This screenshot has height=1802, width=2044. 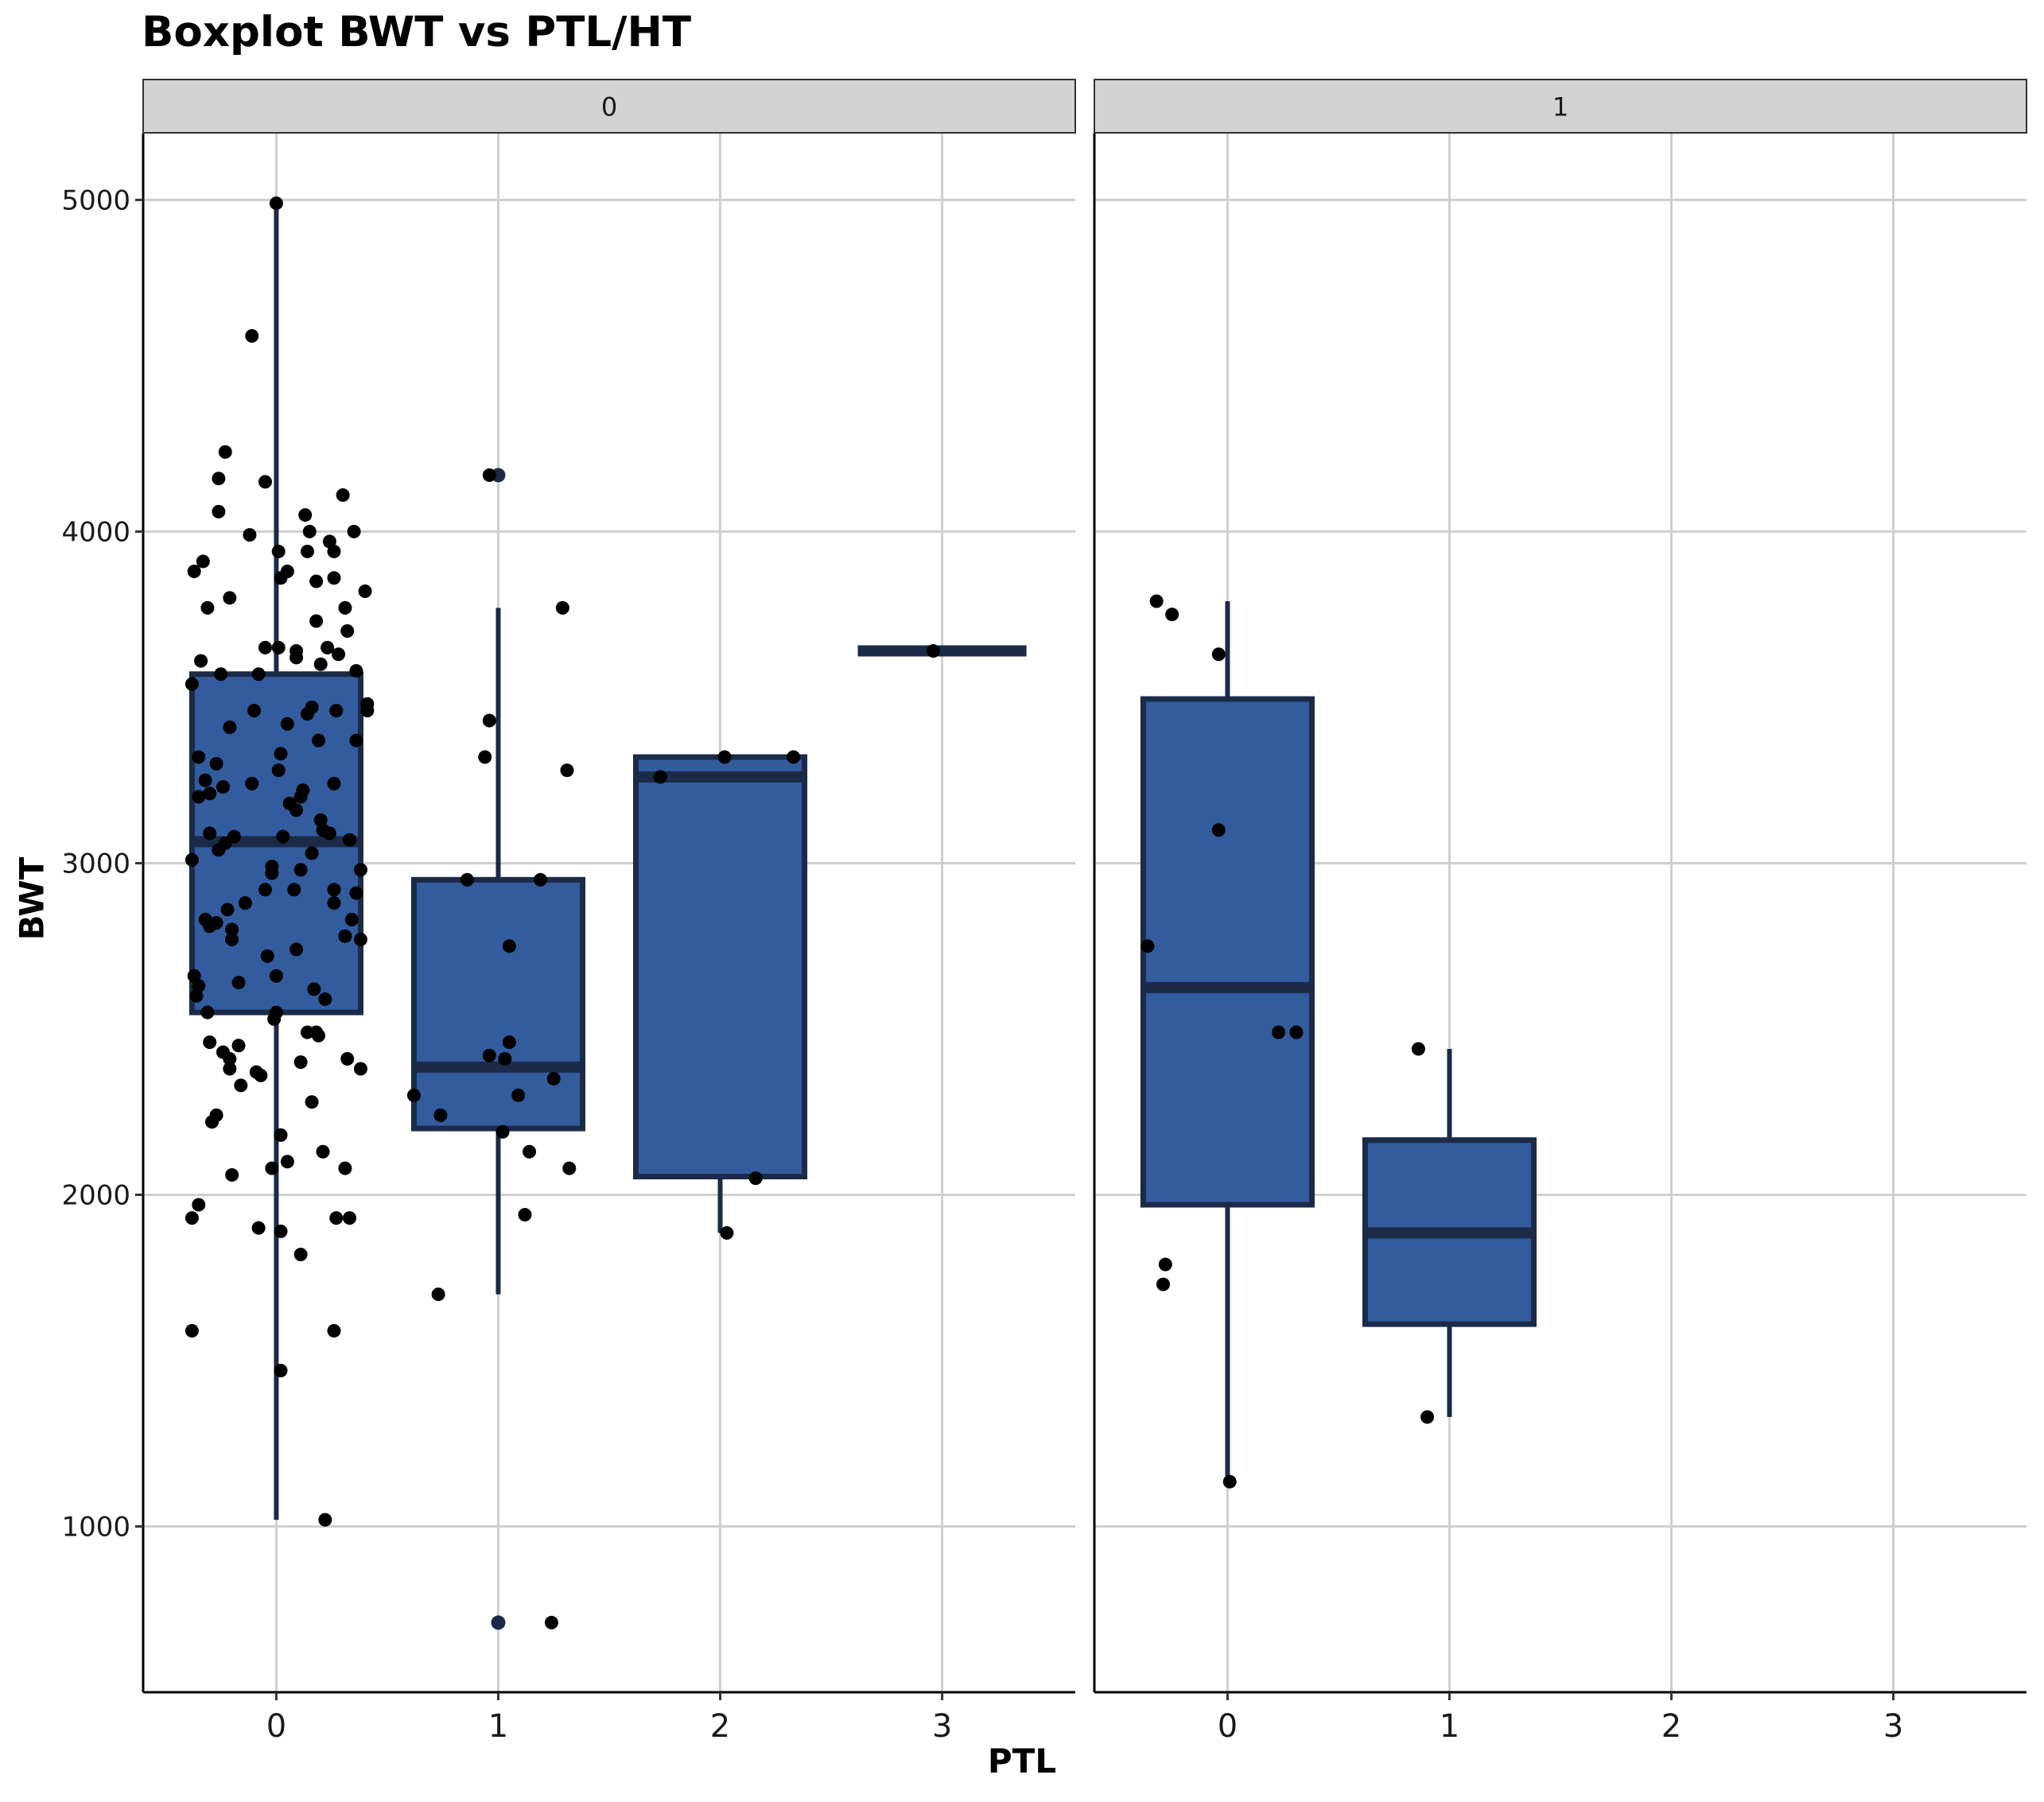 I want to click on chart-title: Boxplot BWT vs PTL/HT, so click(x=417, y=32).